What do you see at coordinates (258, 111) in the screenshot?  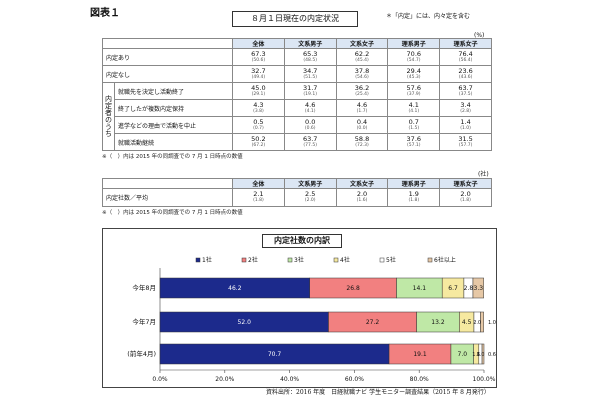 I see `cell-prev: (3.8)` at bounding box center [258, 111].